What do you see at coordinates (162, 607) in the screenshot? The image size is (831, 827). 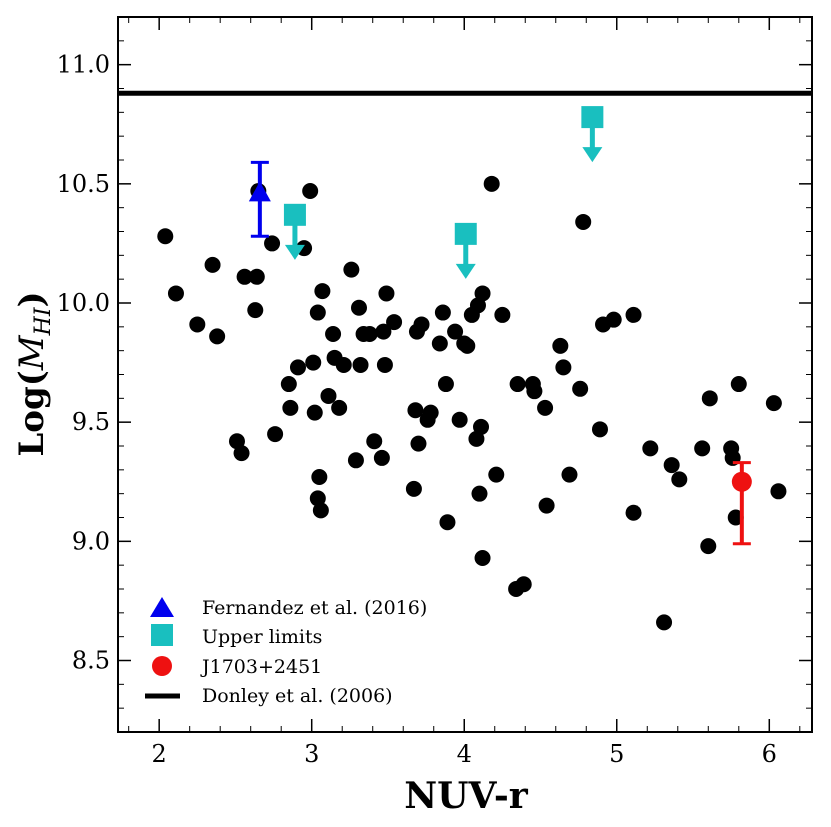 I see `legend-triangle-marker` at bounding box center [162, 607].